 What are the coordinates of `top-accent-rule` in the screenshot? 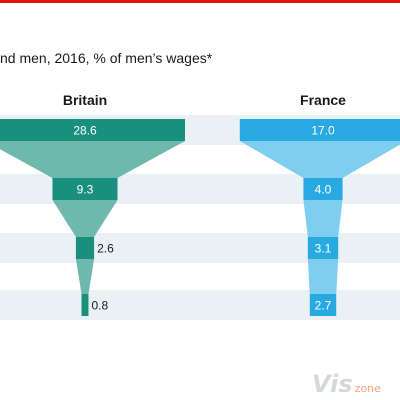 It's located at (200, 1).